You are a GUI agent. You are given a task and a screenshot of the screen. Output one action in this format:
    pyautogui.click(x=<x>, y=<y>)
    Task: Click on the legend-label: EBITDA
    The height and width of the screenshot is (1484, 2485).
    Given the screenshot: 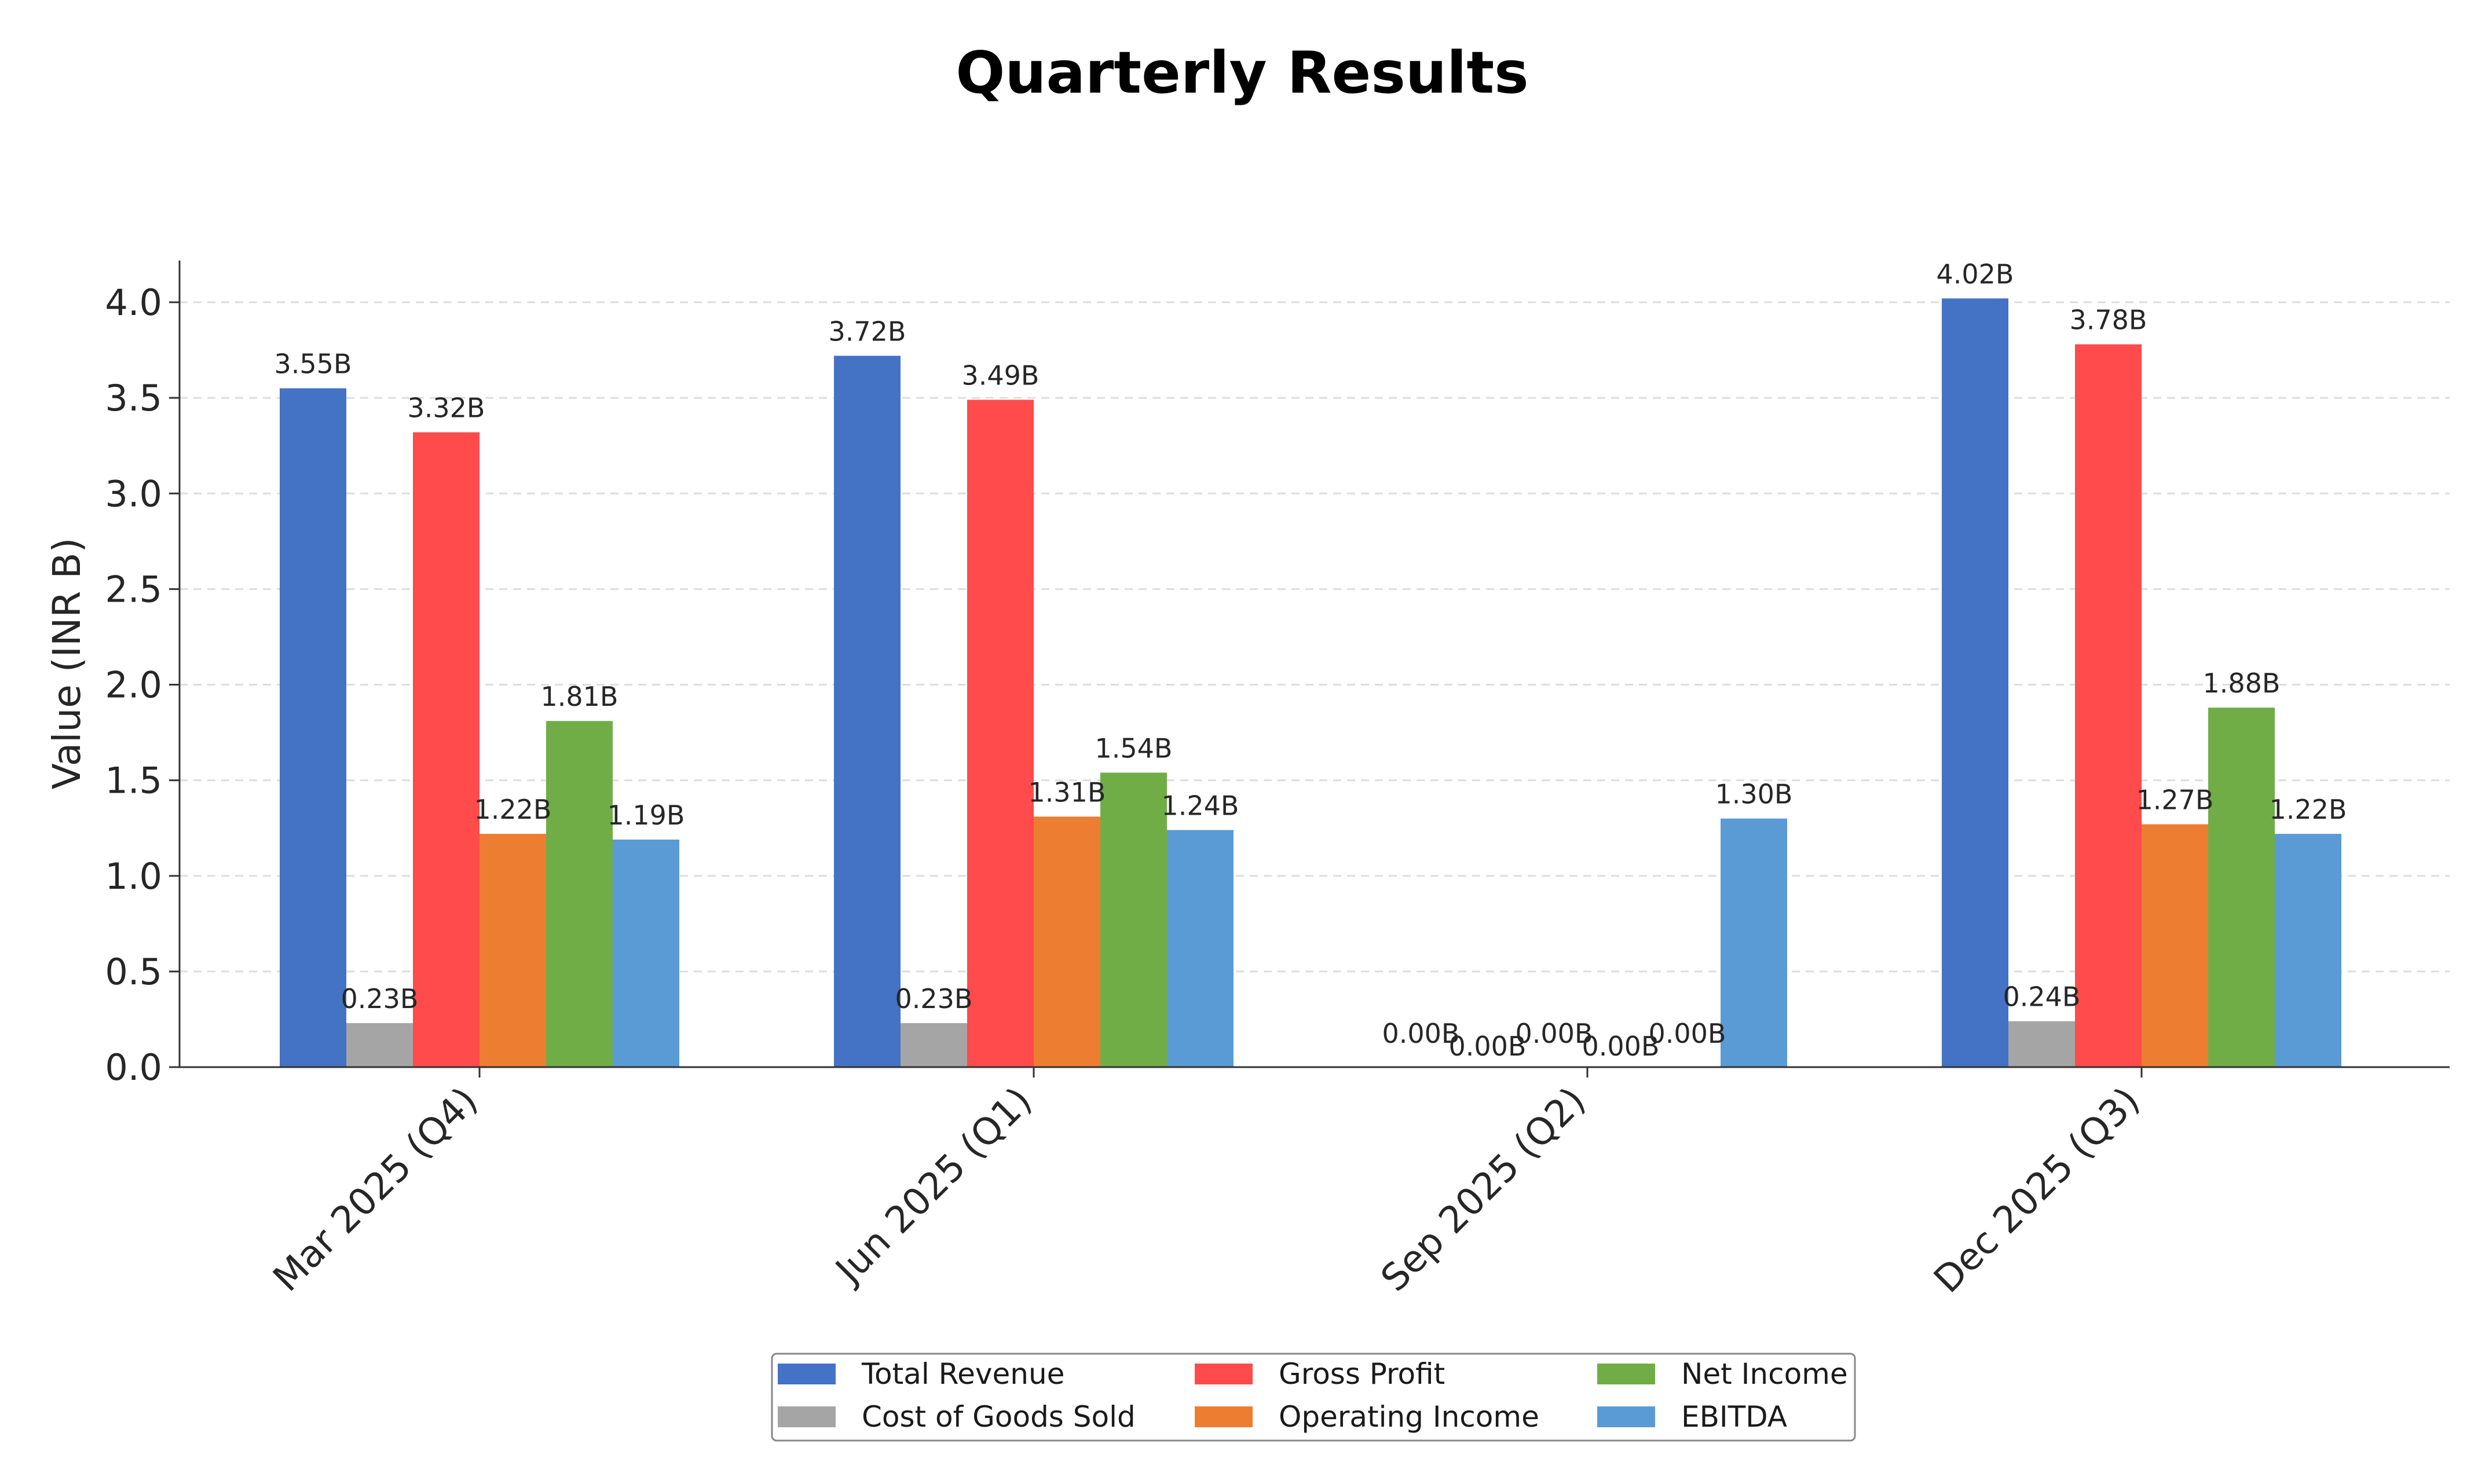 What is the action you would take?
    pyautogui.click(x=1734, y=1417)
    